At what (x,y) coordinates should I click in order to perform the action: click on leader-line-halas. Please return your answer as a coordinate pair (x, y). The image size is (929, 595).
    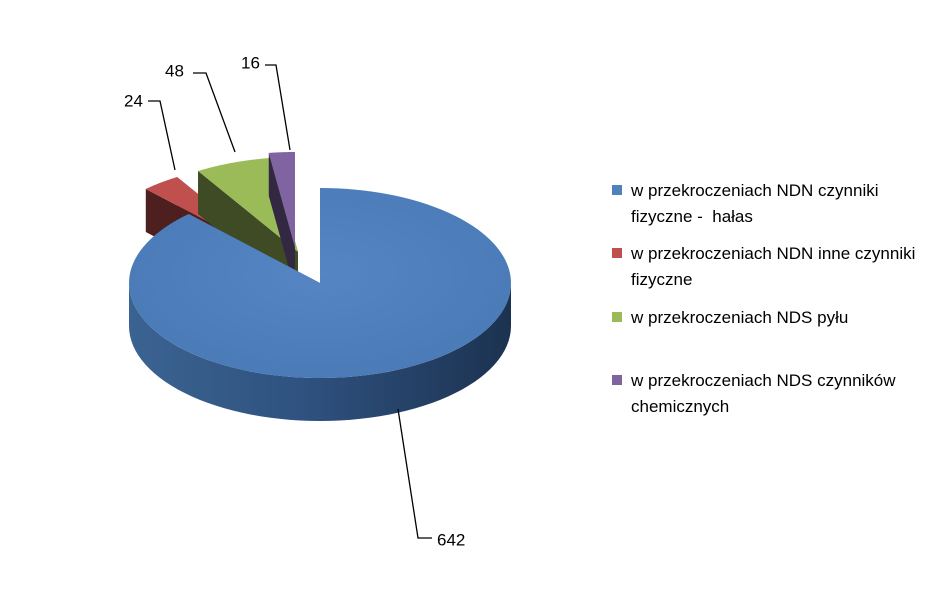
    Looking at the image, I should click on (414, 473).